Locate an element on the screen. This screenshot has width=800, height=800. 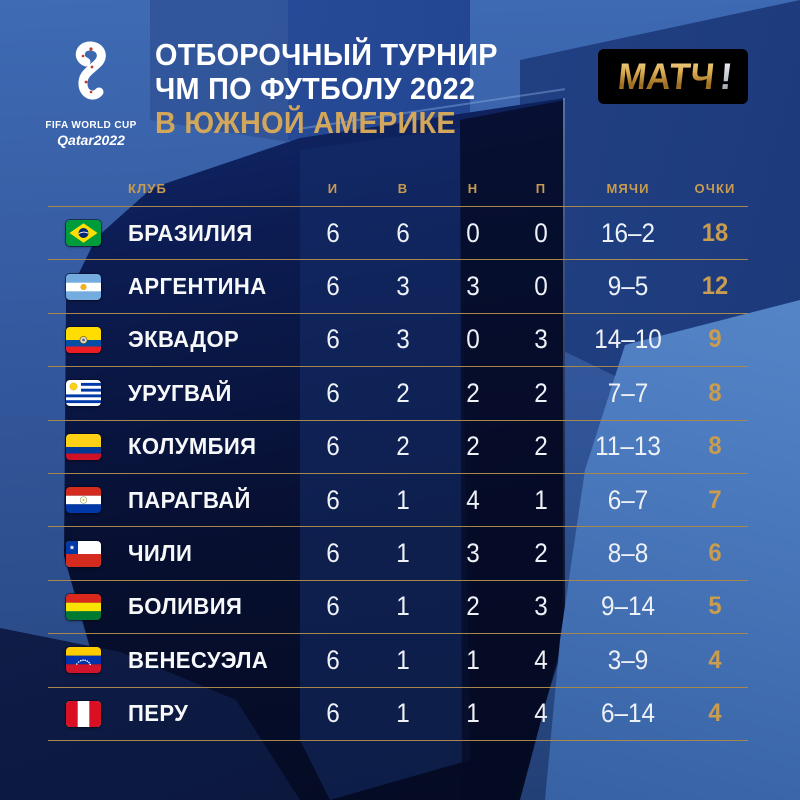
table-row: БОЛИВИЯ 6 1 2 3 9–14 5 is located at coordinates (398, 608).